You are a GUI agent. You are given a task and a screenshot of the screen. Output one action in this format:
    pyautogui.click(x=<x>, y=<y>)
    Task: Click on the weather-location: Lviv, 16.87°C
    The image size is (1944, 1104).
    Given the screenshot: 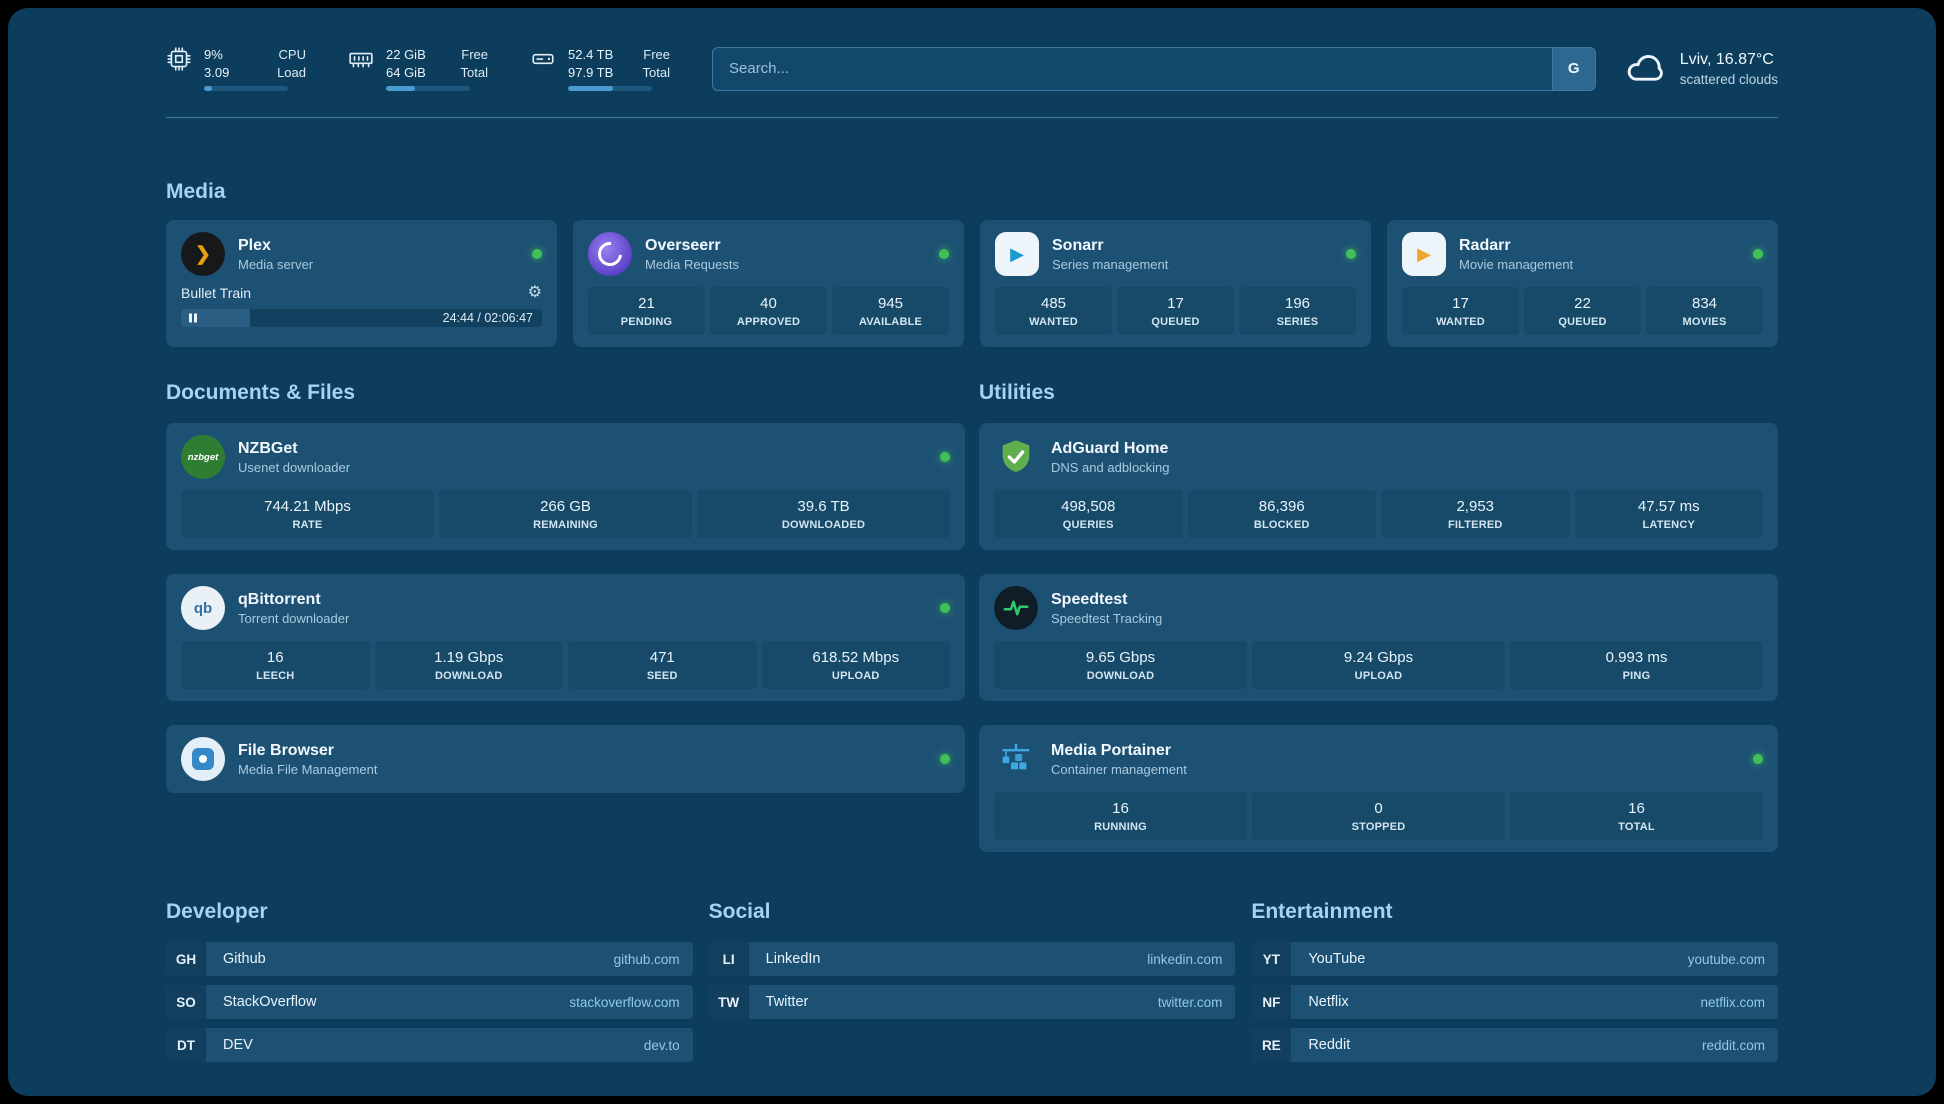 What is the action you would take?
    pyautogui.click(x=1726, y=59)
    